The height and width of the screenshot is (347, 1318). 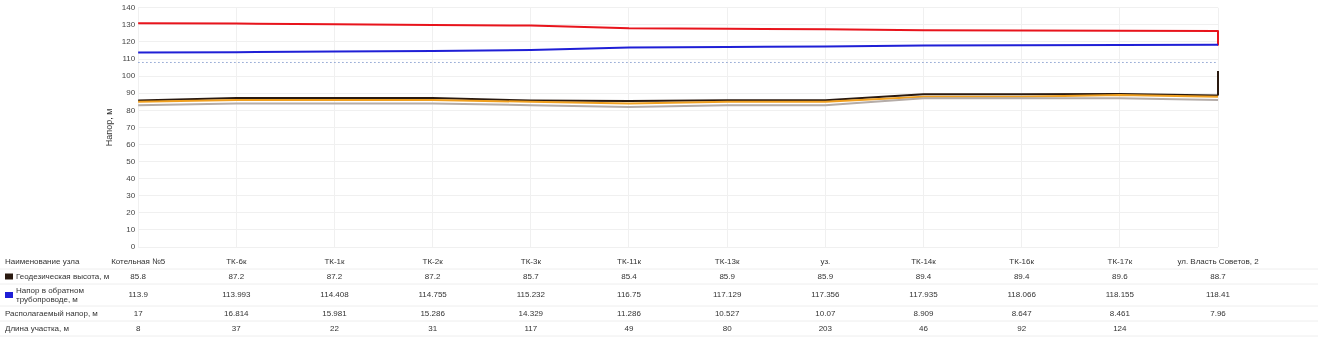 I want to click on legend-label: Напор в обратном трубопроводе, м, so click(x=50, y=294).